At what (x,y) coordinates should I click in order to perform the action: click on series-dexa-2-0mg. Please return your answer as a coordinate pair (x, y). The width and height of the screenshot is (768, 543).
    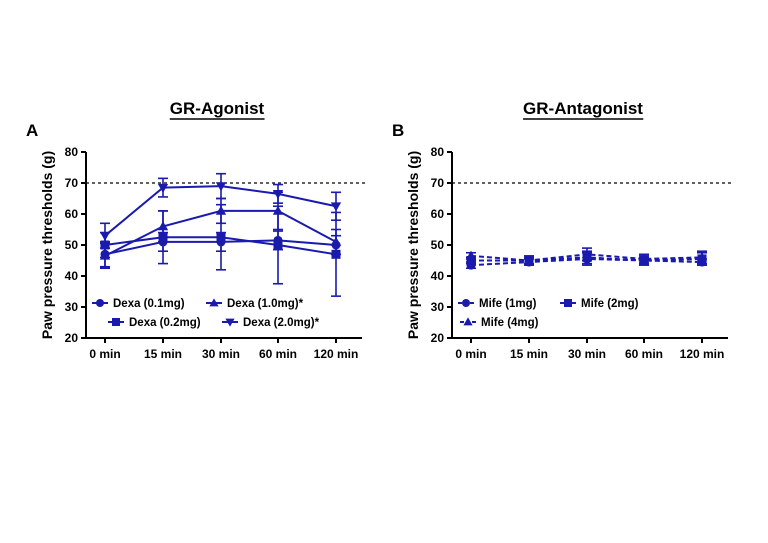
    Looking at the image, I should click on (220, 210).